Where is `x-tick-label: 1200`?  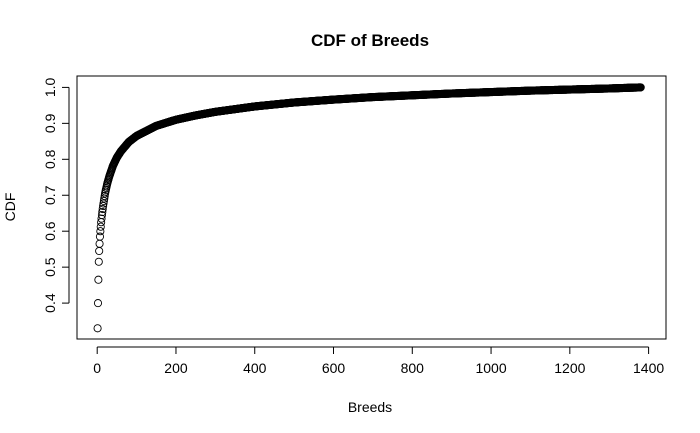
x-tick-label: 1200 is located at coordinates (569, 368).